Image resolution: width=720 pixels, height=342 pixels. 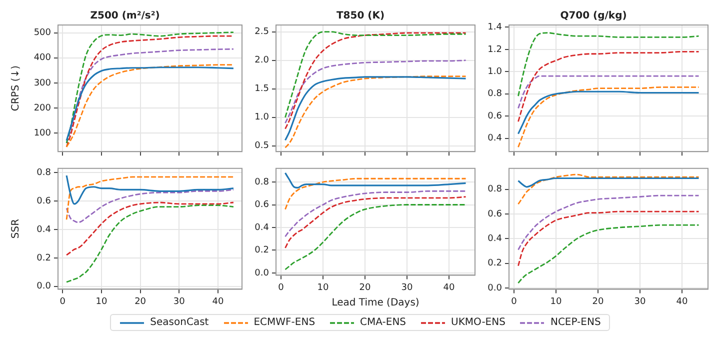 I want to click on chart-title: T850 (K), so click(x=360, y=16).